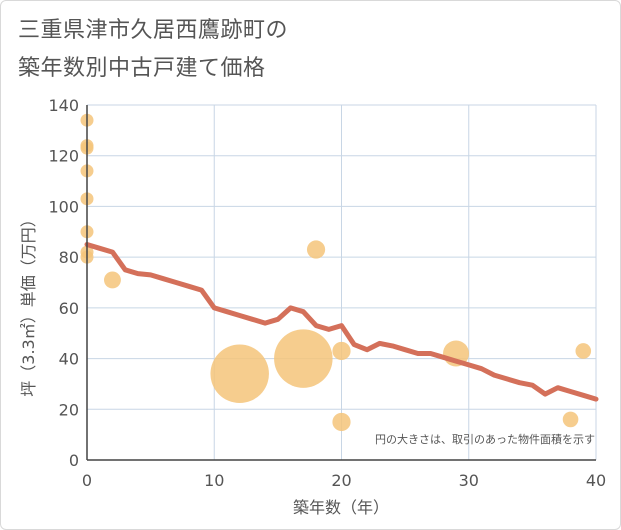  I want to click on x-tick-label: 0, so click(87, 480).